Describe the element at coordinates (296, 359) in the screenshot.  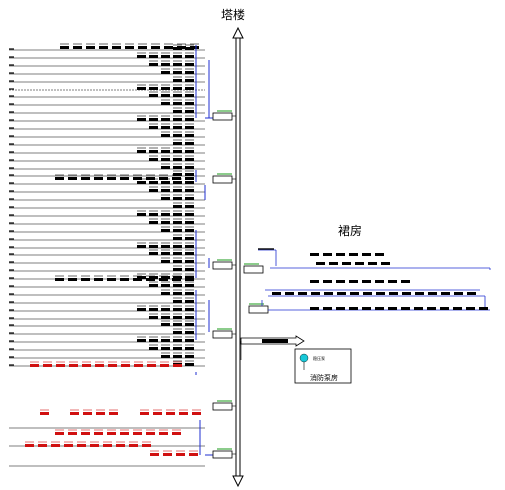
I see `pump-room-legend` at that location.